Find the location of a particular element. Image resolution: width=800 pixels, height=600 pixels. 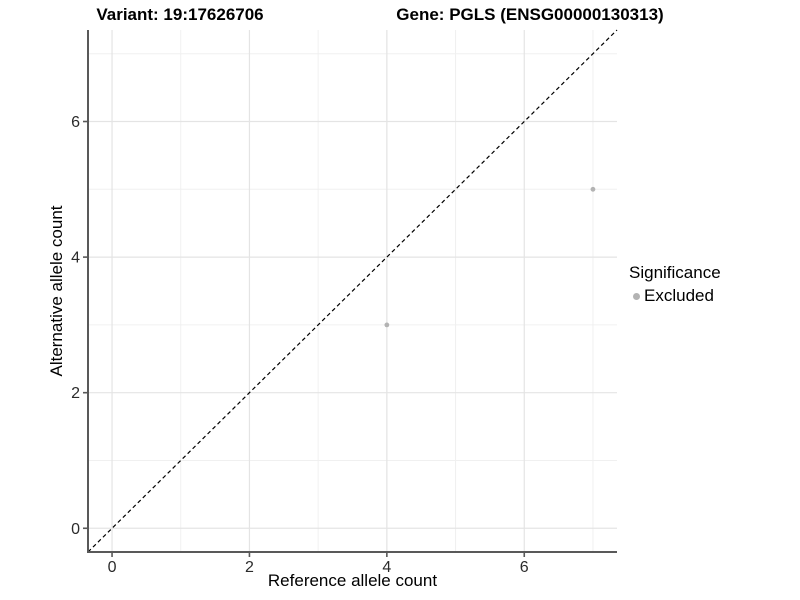

legend-title: Significance is located at coordinates (675, 272).